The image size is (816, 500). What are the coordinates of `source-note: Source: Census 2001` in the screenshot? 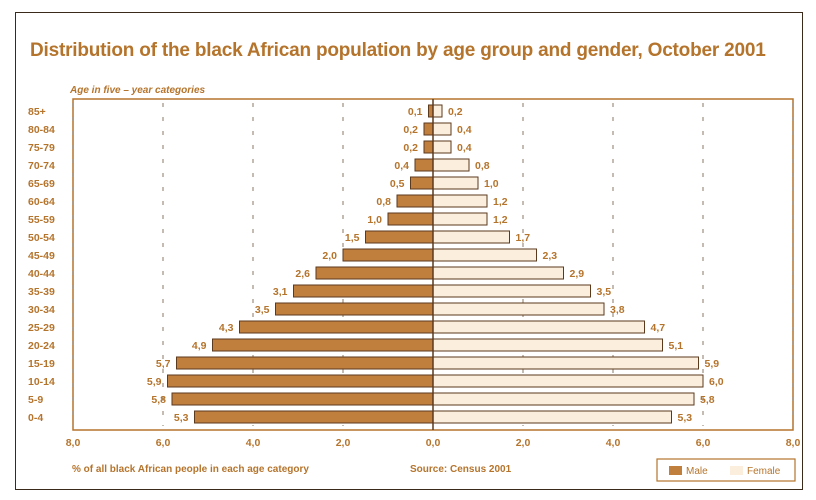 It's located at (461, 469).